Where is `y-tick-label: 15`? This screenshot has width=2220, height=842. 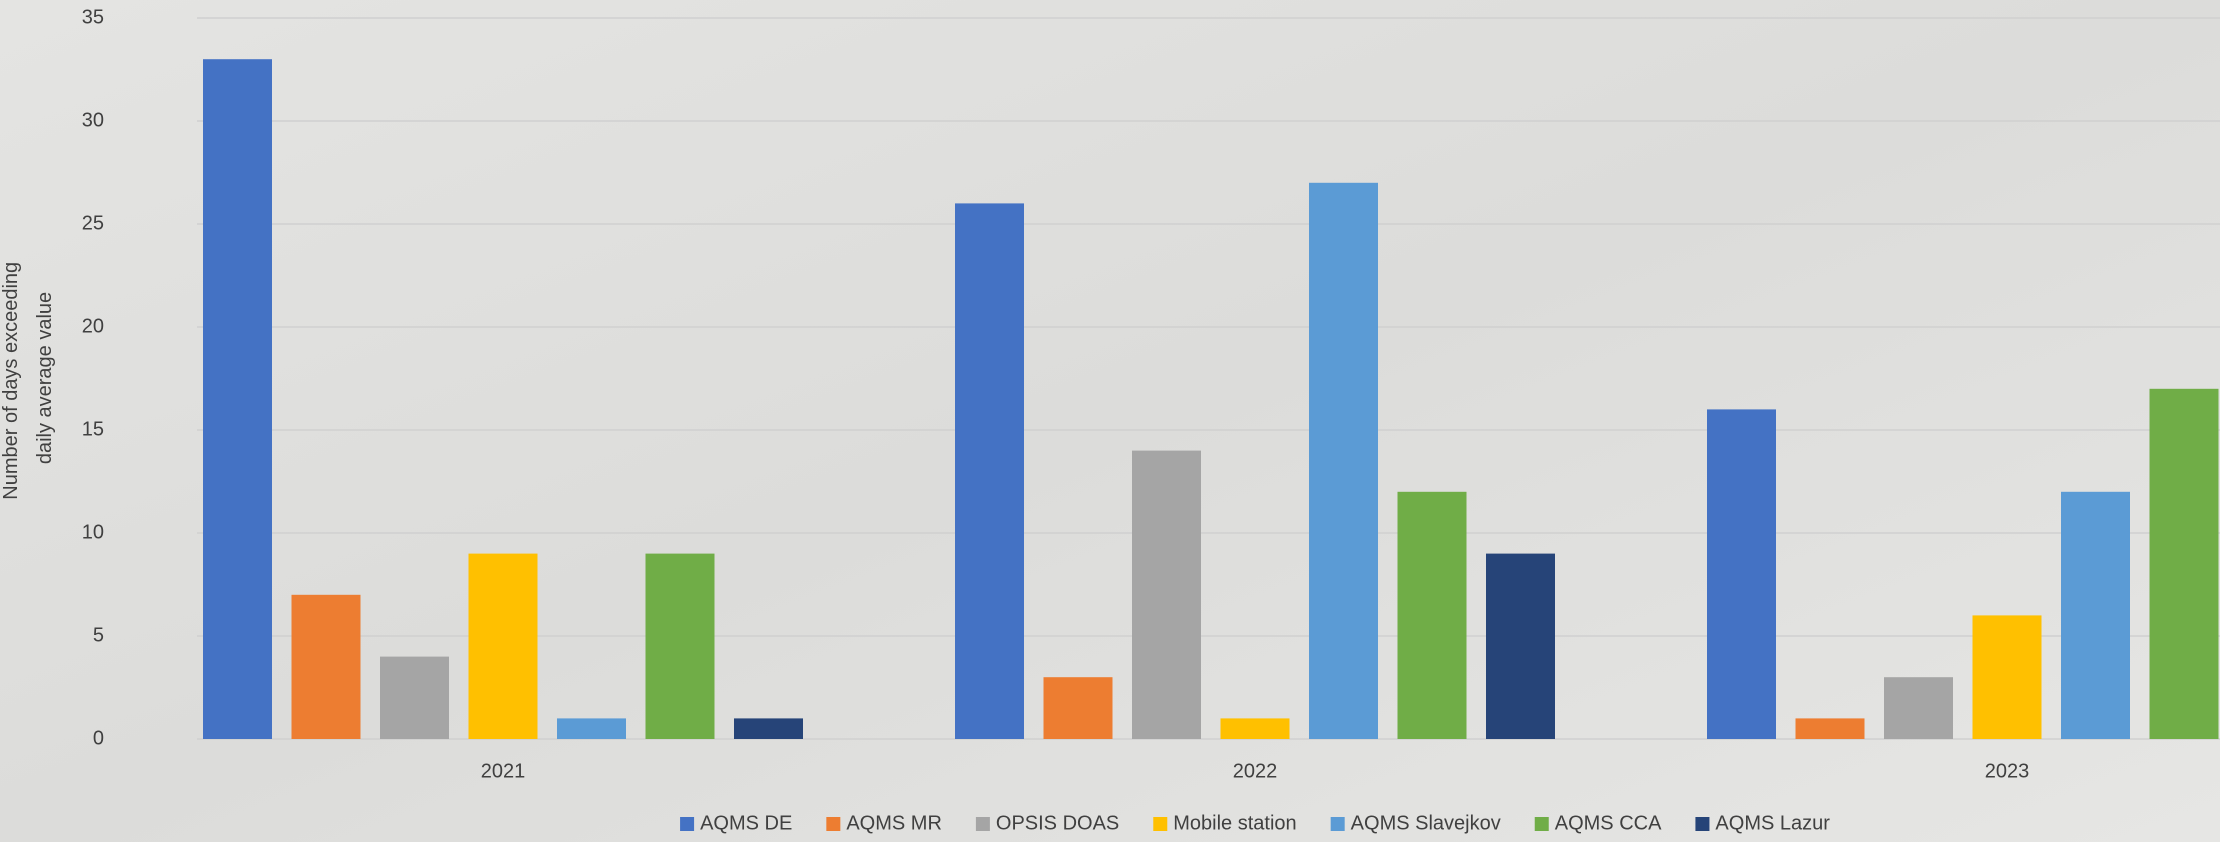
y-tick-label: 15 is located at coordinates (93, 429).